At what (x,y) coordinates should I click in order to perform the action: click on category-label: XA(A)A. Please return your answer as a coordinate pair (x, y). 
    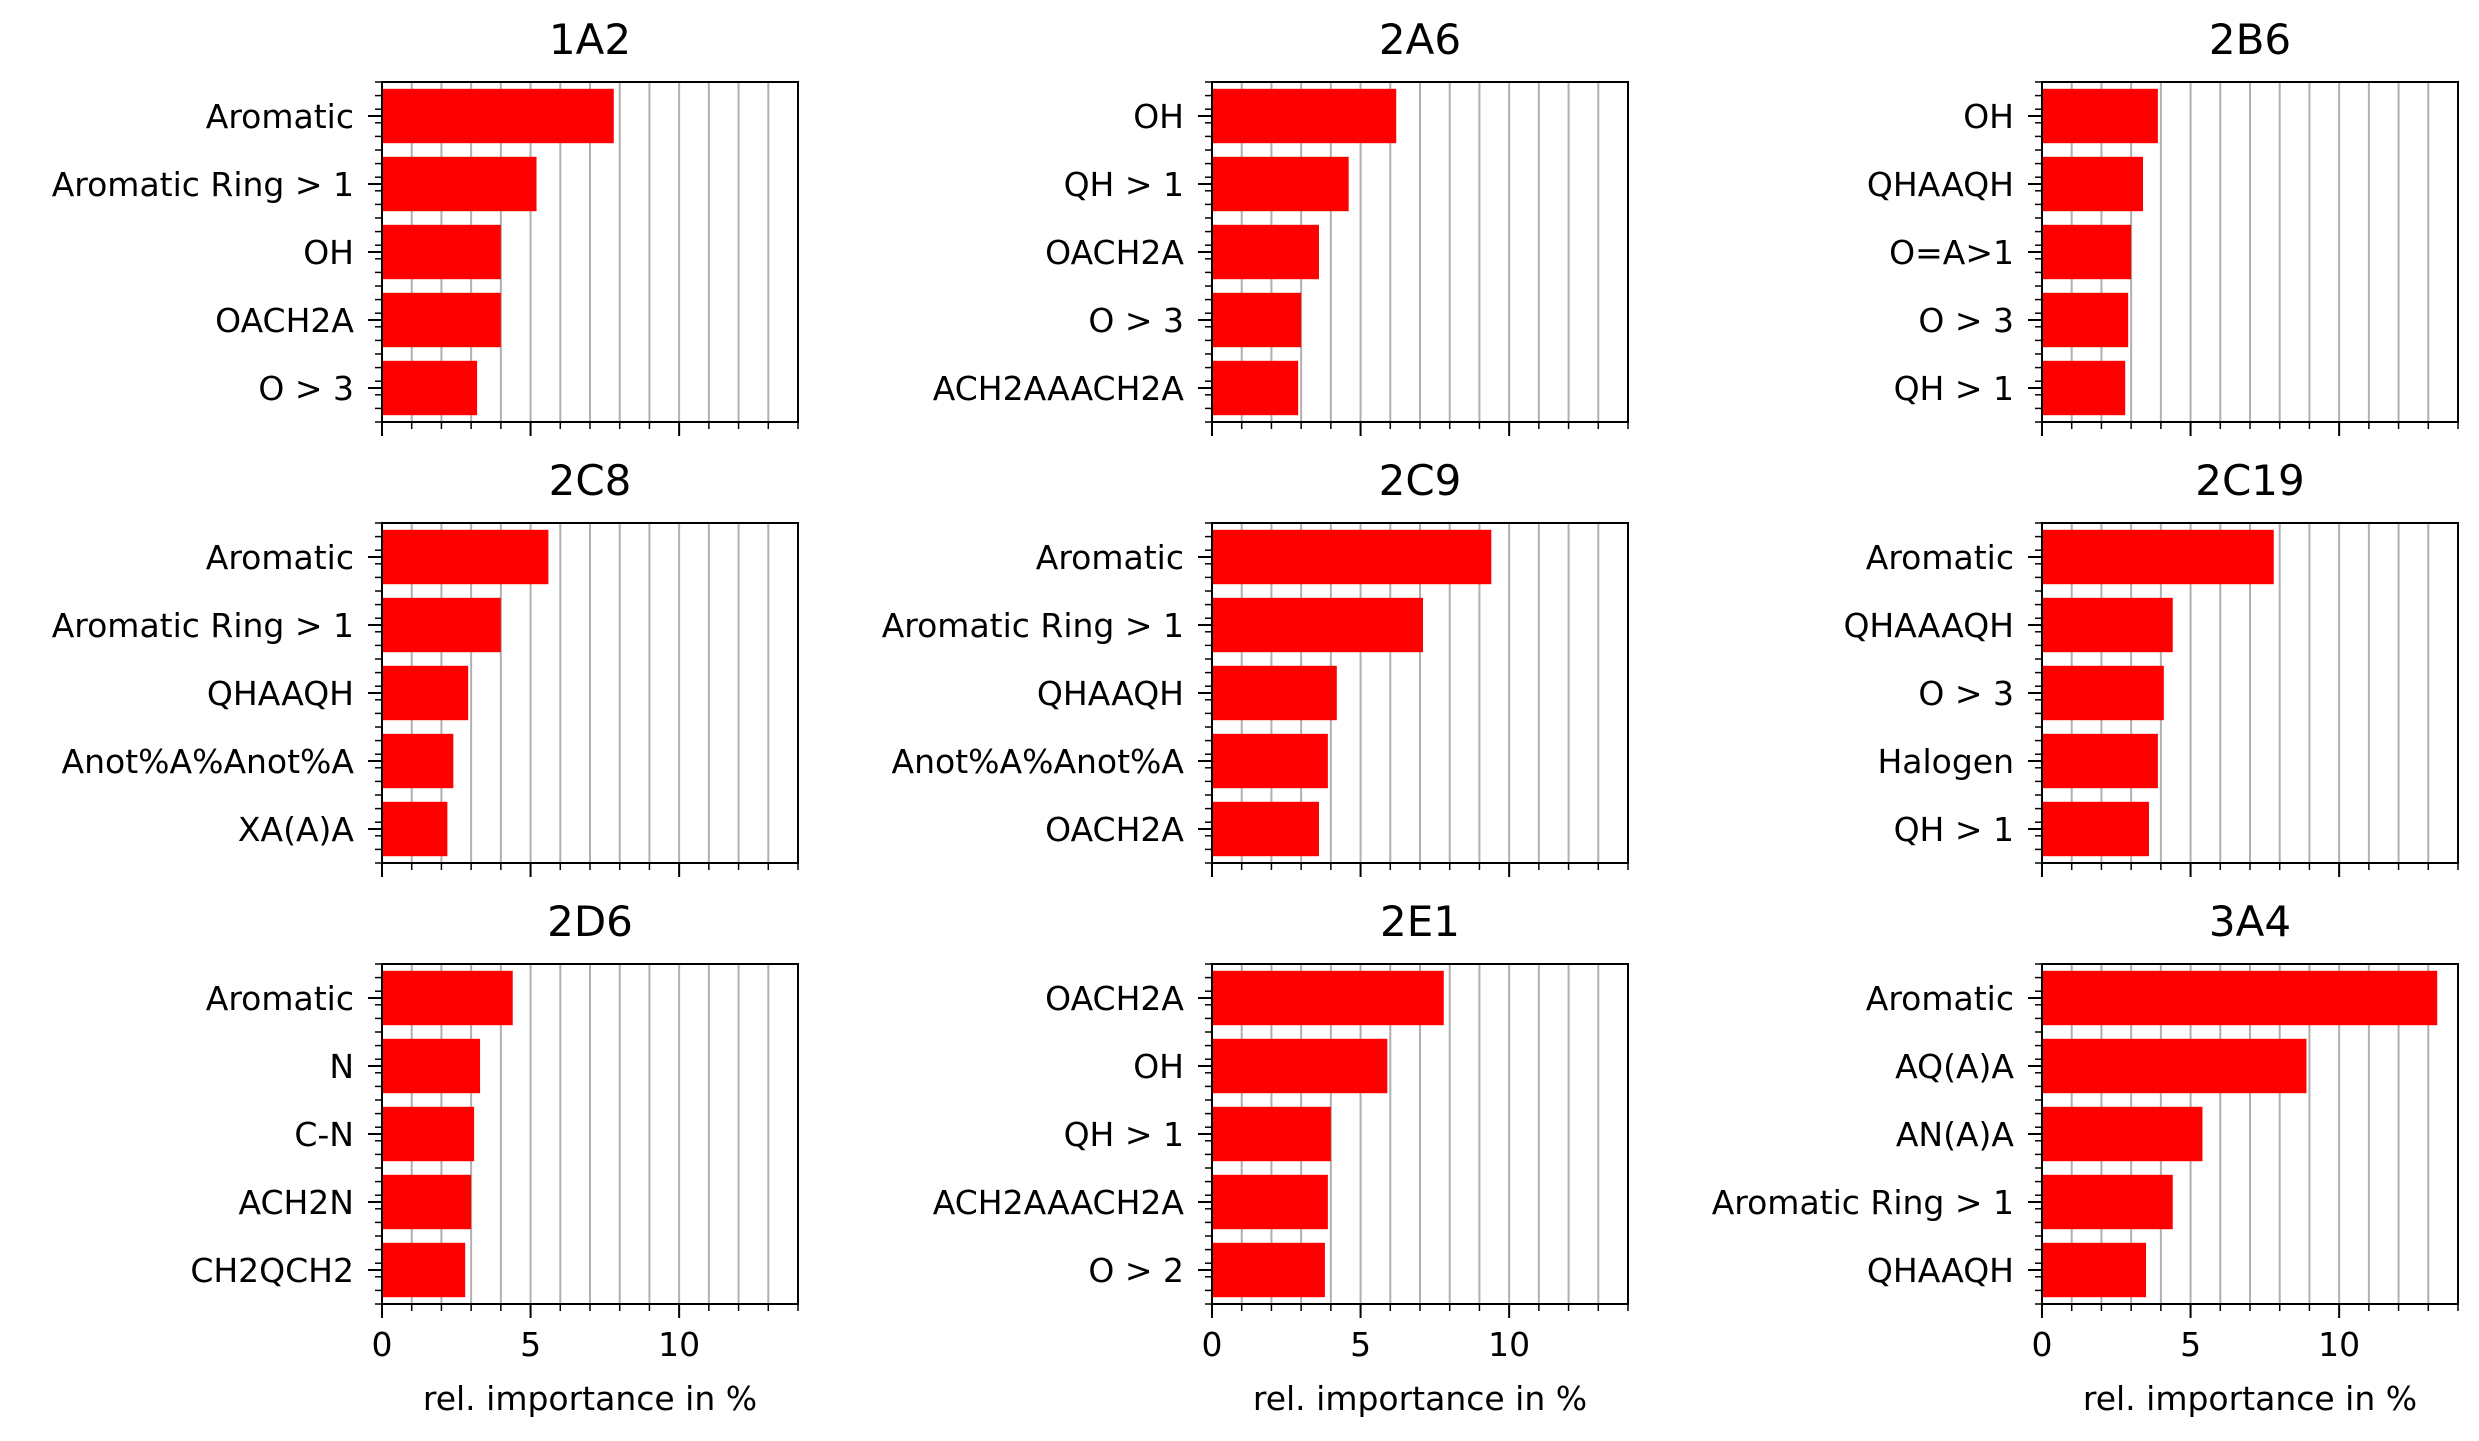
    Looking at the image, I should click on (296, 829).